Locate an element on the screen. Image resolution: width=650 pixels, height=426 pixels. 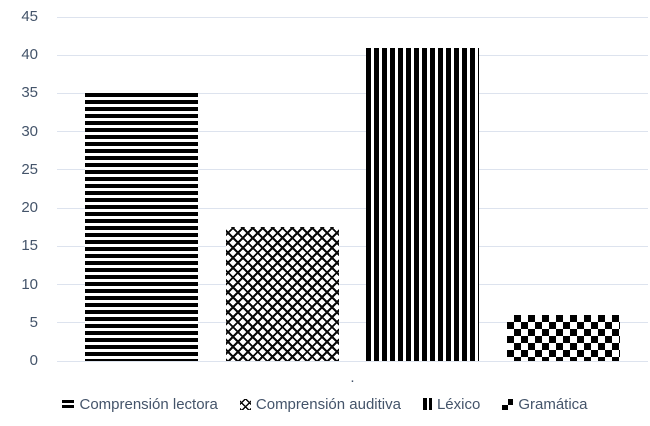
y-tick-label: 30 is located at coordinates (29, 131).